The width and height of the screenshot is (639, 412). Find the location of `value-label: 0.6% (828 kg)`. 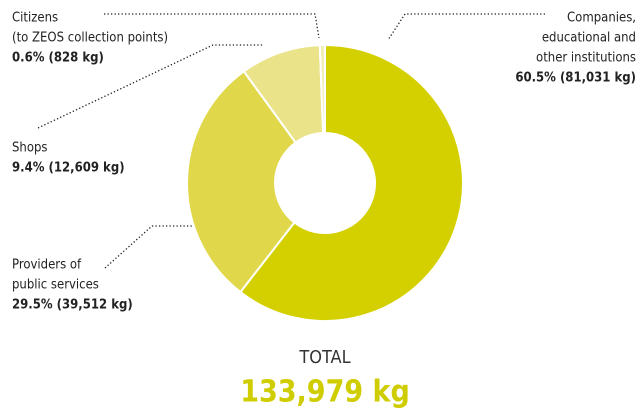

value-label: 0.6% (828 kg) is located at coordinates (58, 58).